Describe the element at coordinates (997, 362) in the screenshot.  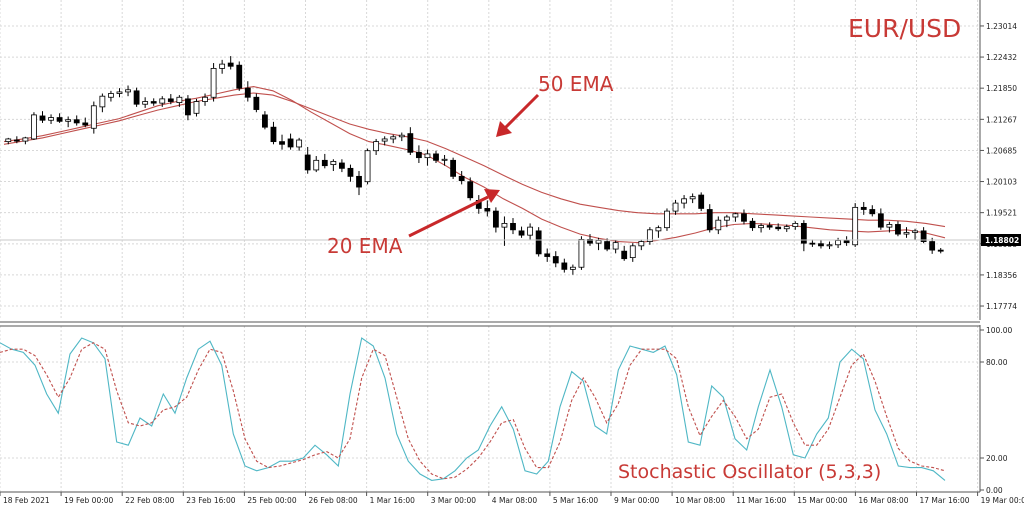
I see `osc-tick-label: 80.00` at that location.